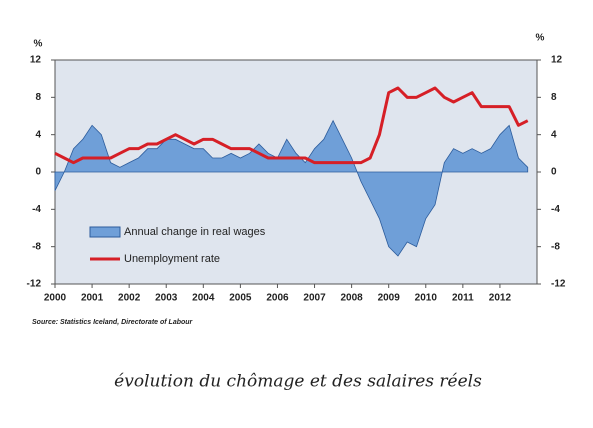 Image resolution: width=593 pixels, height=428 pixels. Describe the element at coordinates (554, 172) in the screenshot. I see `y2-tick-label: 0` at that location.